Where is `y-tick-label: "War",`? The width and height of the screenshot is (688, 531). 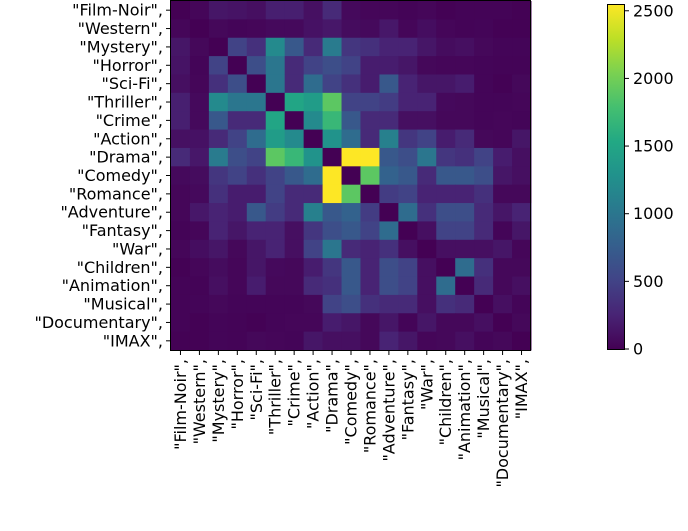 y-tick-label: "War", is located at coordinates (137, 248).